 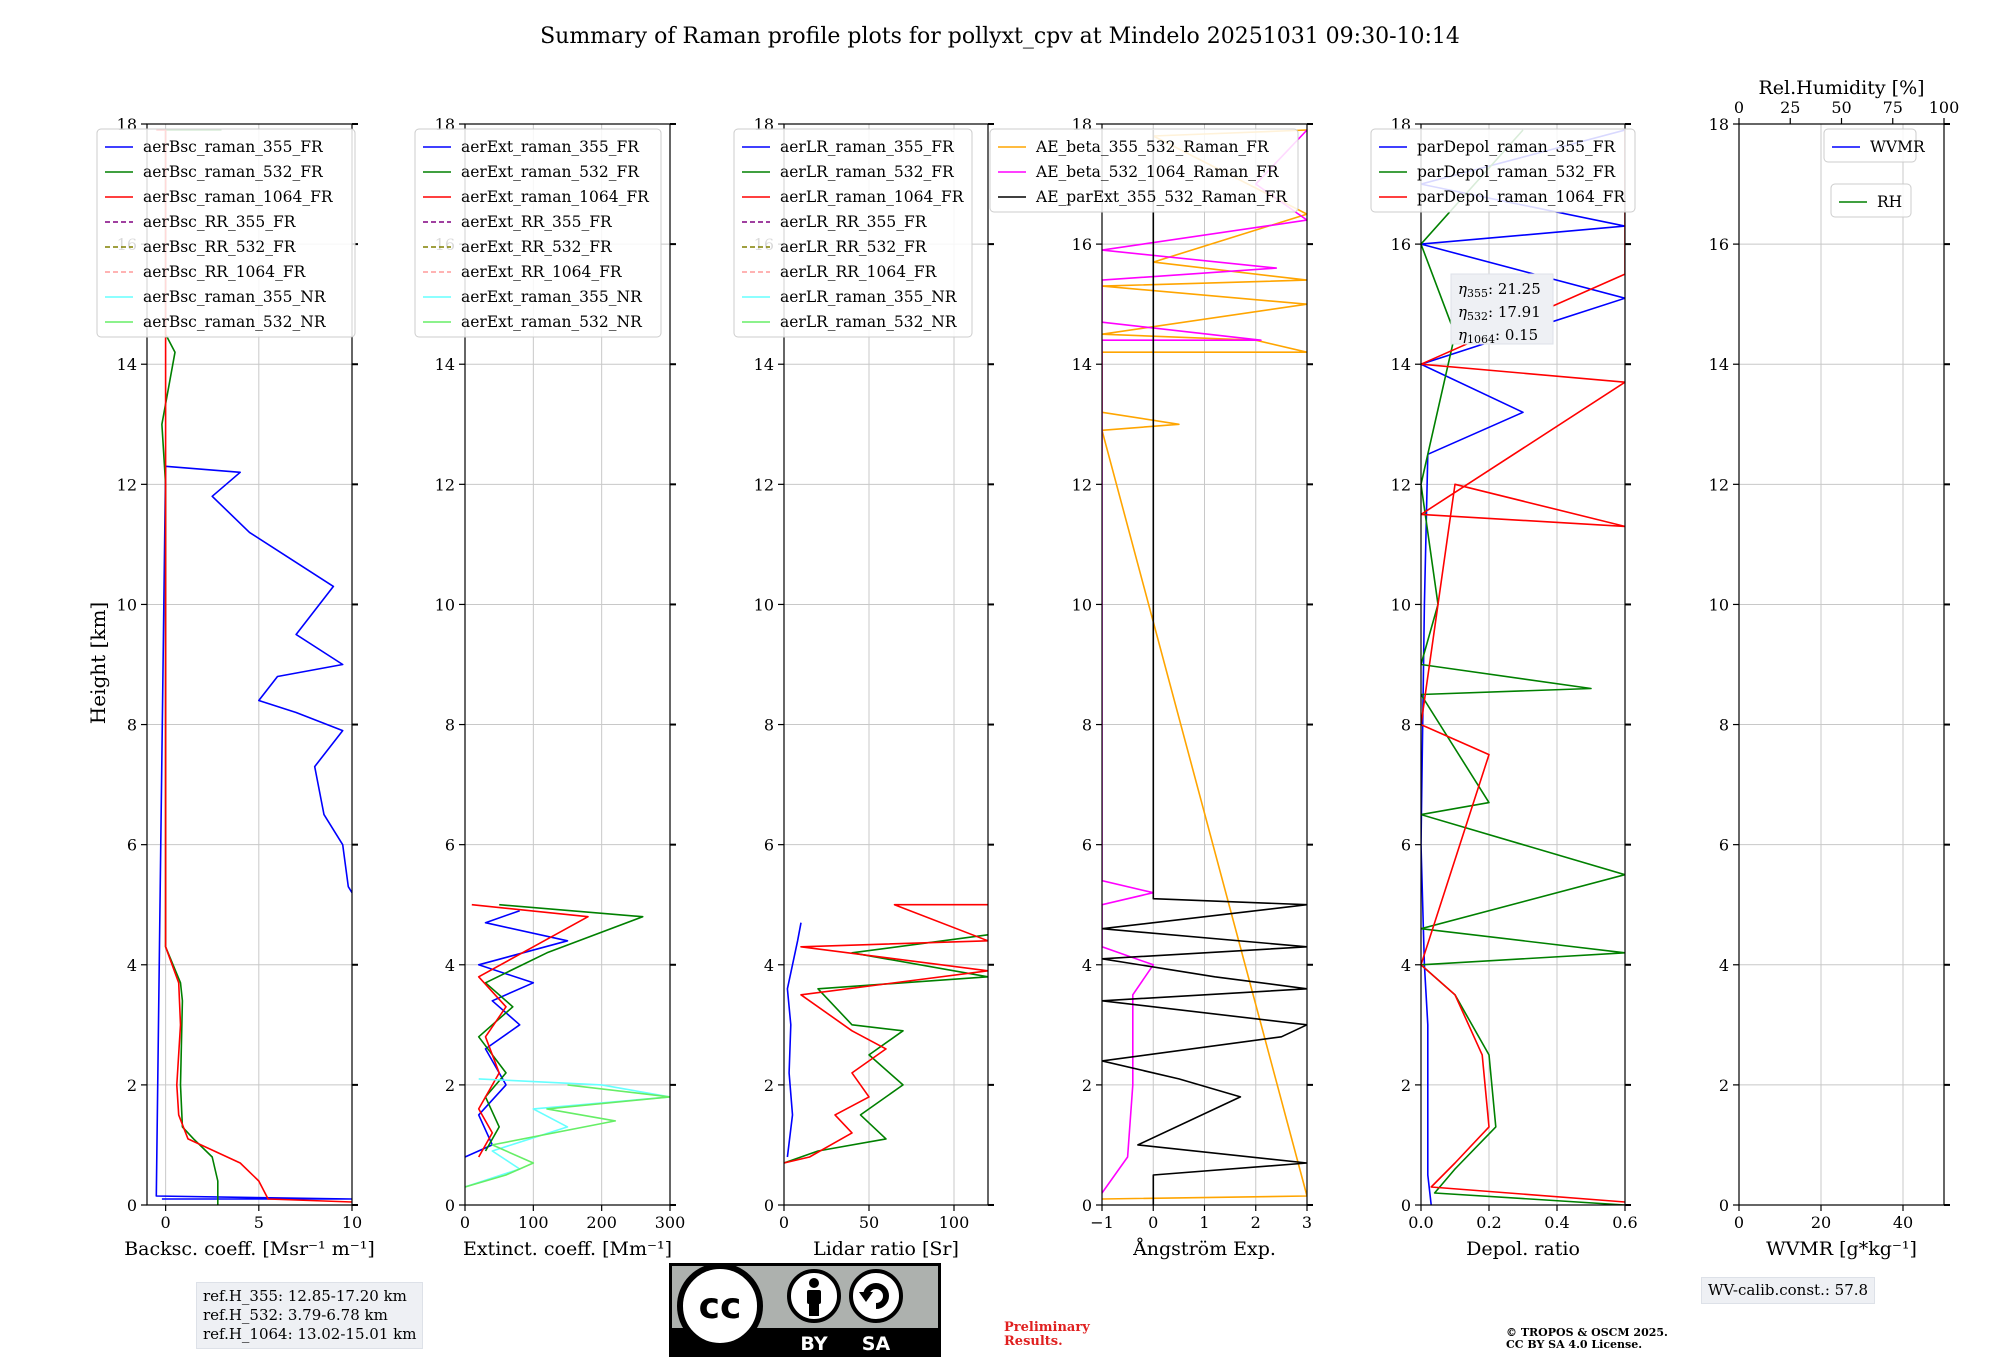 What do you see at coordinates (550, 172) in the screenshot?
I see `legend-entry: aerExt_raman_532_FR` at bounding box center [550, 172].